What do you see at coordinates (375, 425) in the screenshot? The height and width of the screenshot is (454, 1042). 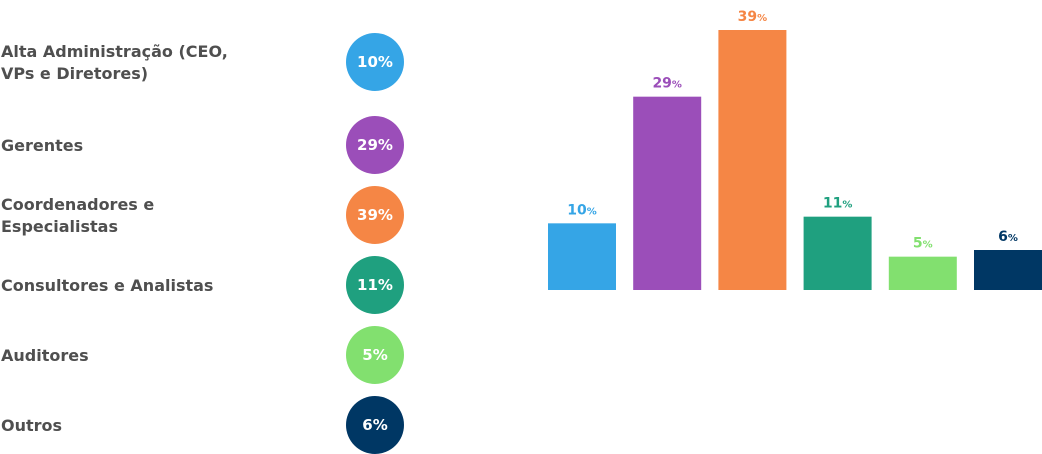 I see `percent-badge: 6%` at bounding box center [375, 425].